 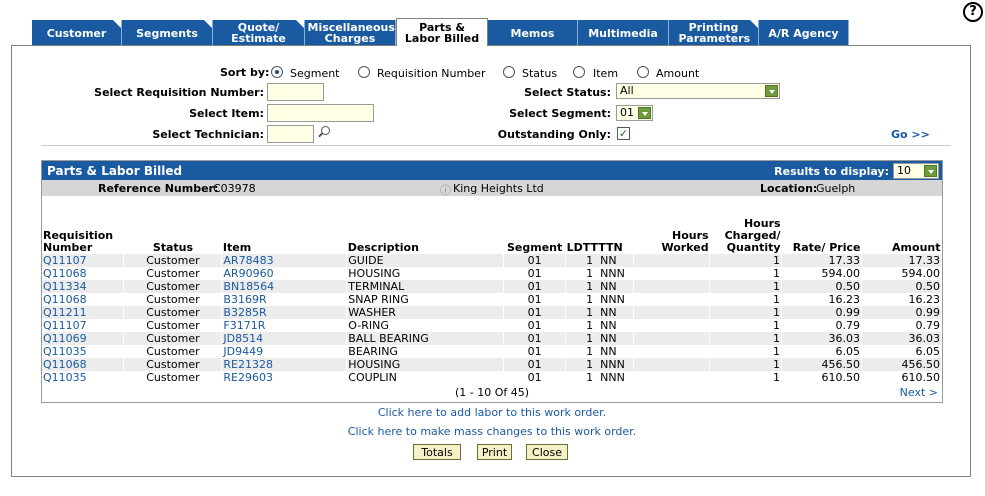 What do you see at coordinates (295, 92) in the screenshot?
I see `requisition-input` at bounding box center [295, 92].